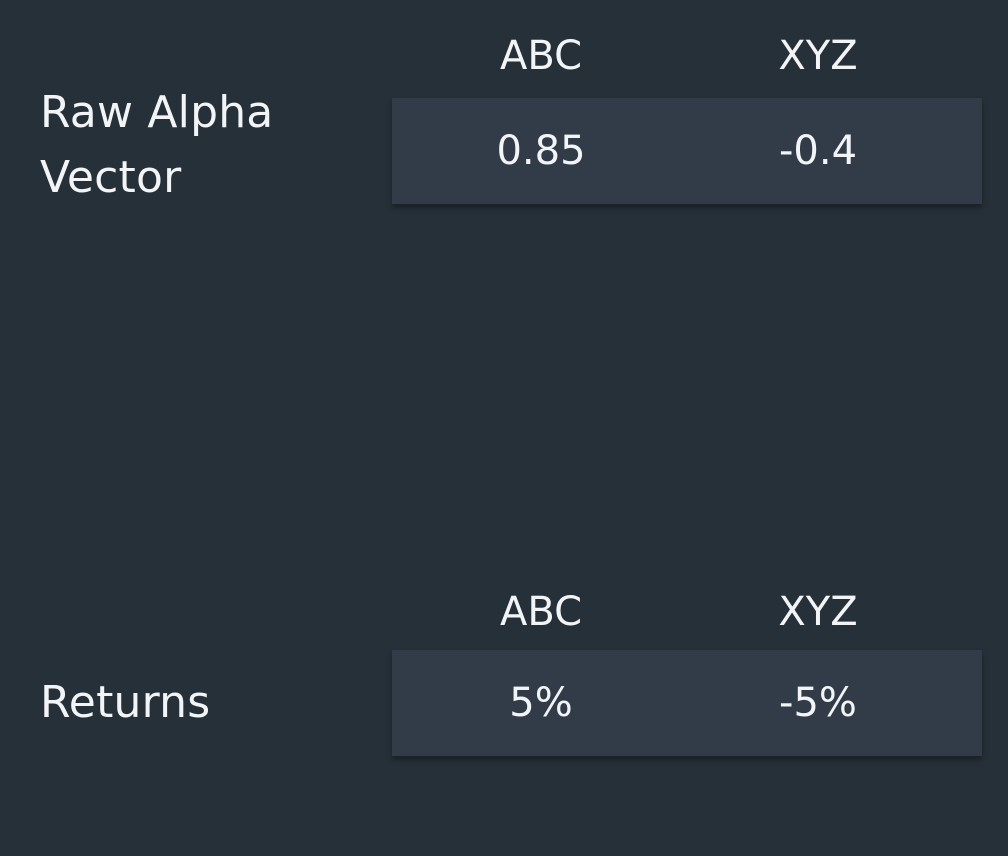 This screenshot has height=856, width=1008. I want to click on value-cell-xyz: -5%, so click(818, 703).